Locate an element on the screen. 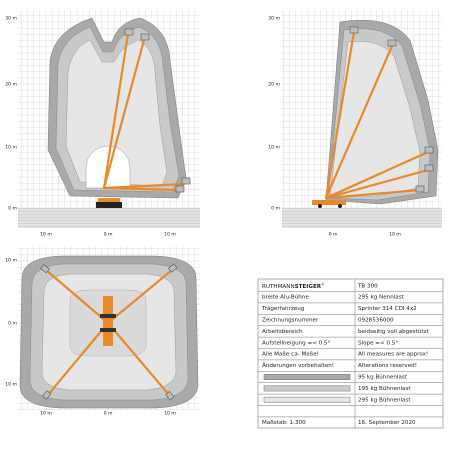 This screenshot has width=450, height=450. table-cell: Alterations reserved! is located at coordinates (387, 366).